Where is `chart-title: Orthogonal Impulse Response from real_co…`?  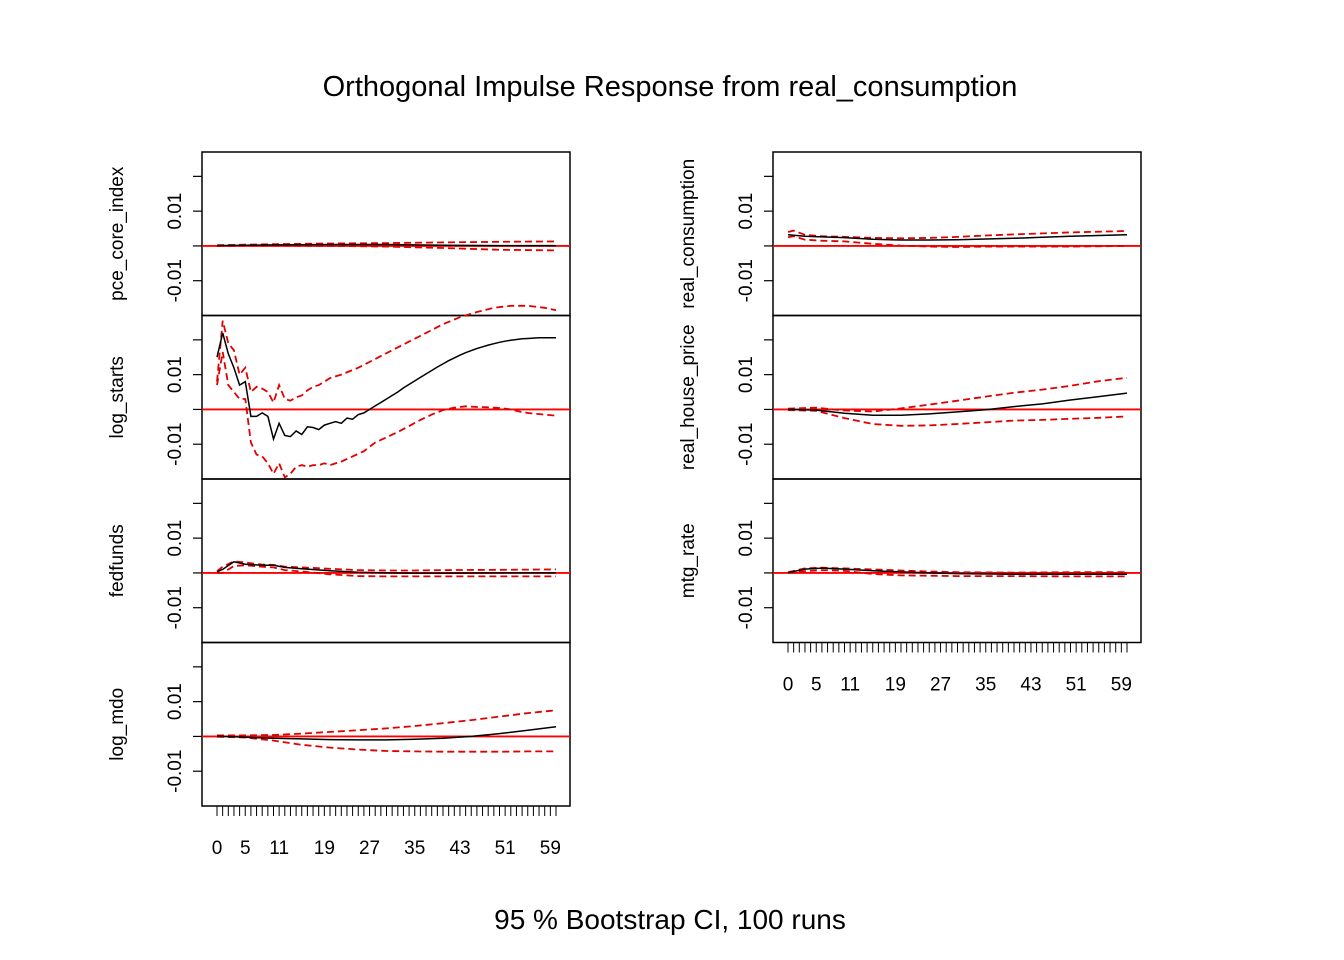 chart-title: Orthogonal Impulse Response from real_co… is located at coordinates (670, 87).